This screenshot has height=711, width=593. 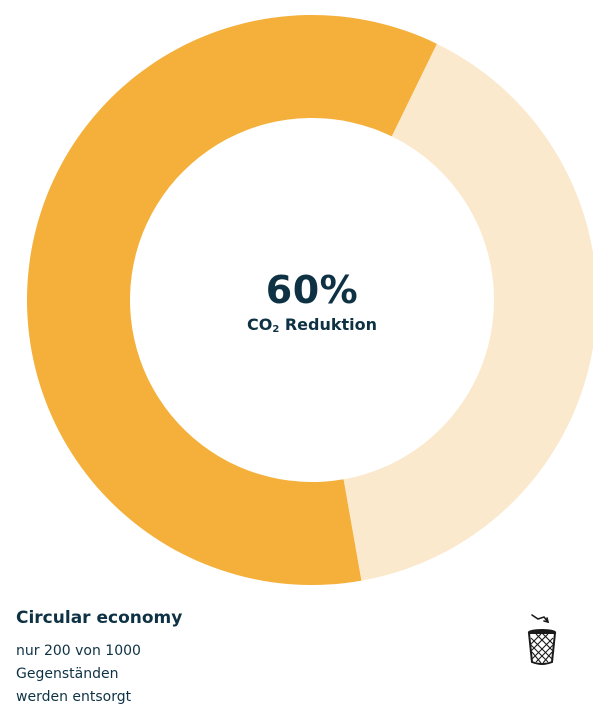 I want to click on trash-bin-icon-svg, so click(x=542, y=639).